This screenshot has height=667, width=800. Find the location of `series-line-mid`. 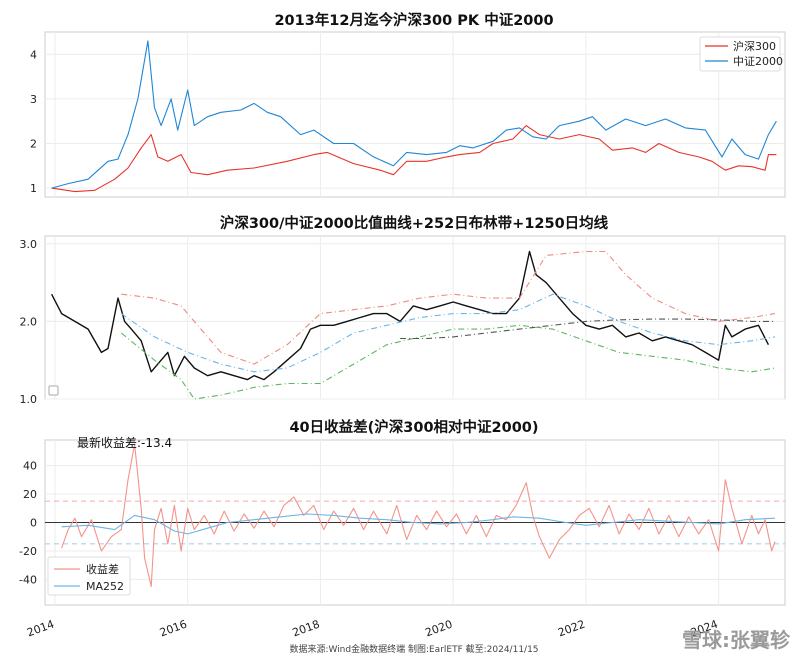

series-line-mid is located at coordinates (448, 333).